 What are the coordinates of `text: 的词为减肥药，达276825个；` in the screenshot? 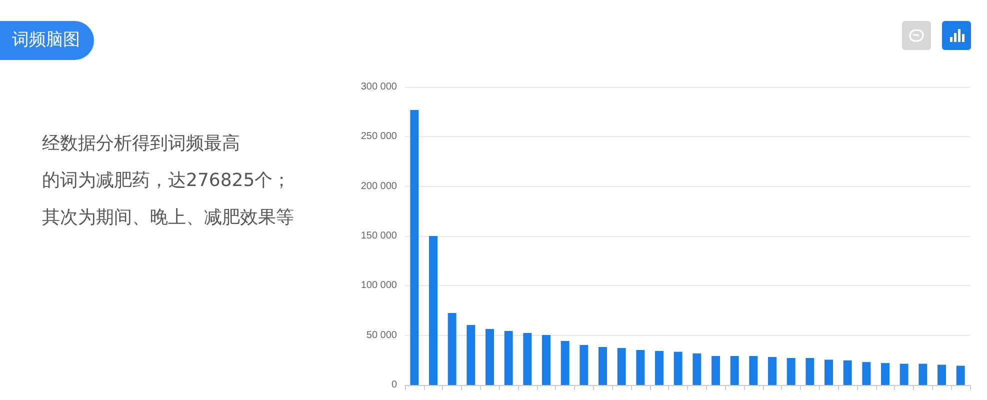 It's located at (167, 181).